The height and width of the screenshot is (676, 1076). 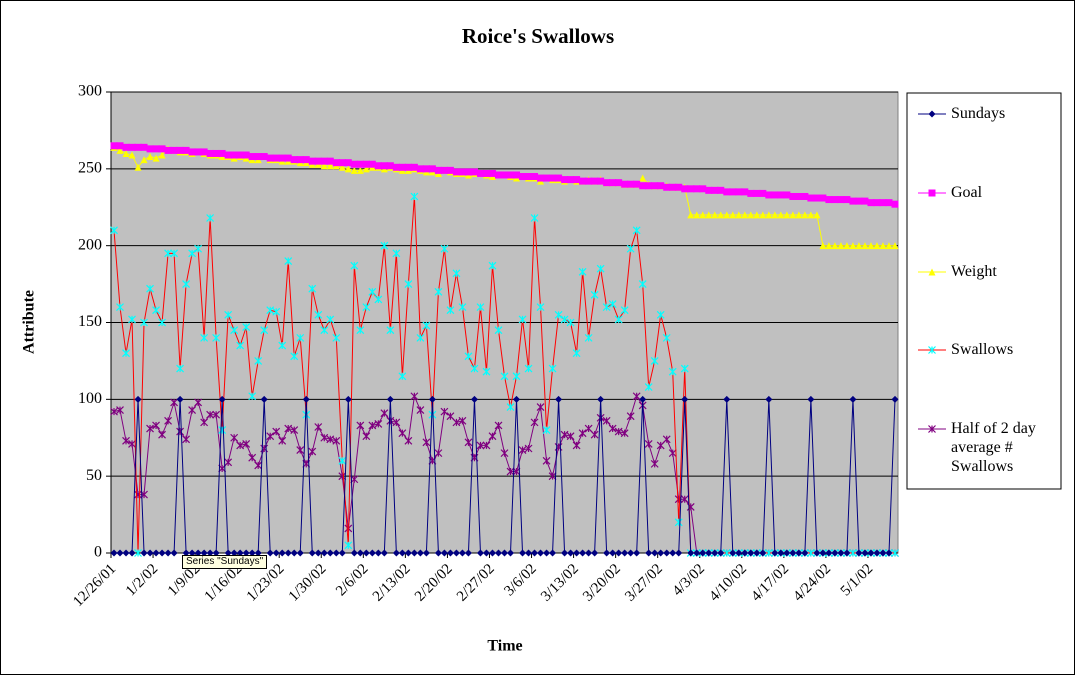 I want to click on legend-label: Weight, so click(x=974, y=271).